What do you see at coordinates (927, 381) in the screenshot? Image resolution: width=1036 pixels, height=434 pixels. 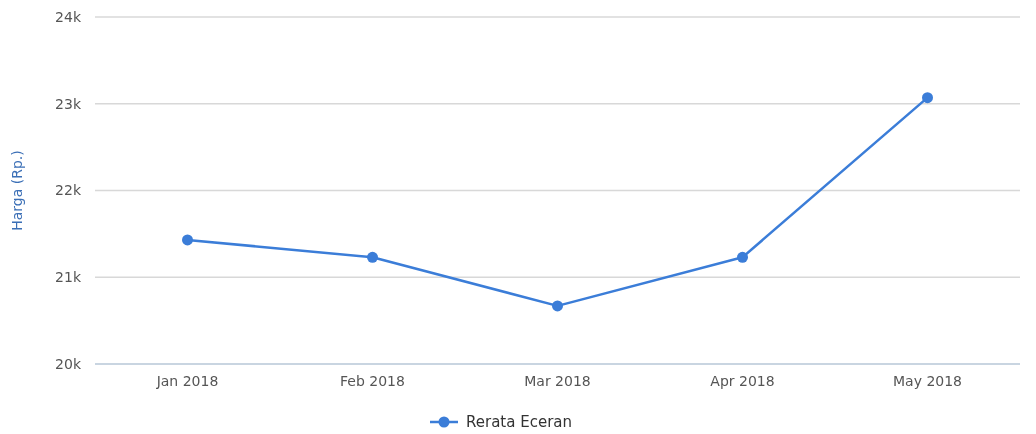 I see `x-tick-label: May 2018` at bounding box center [927, 381].